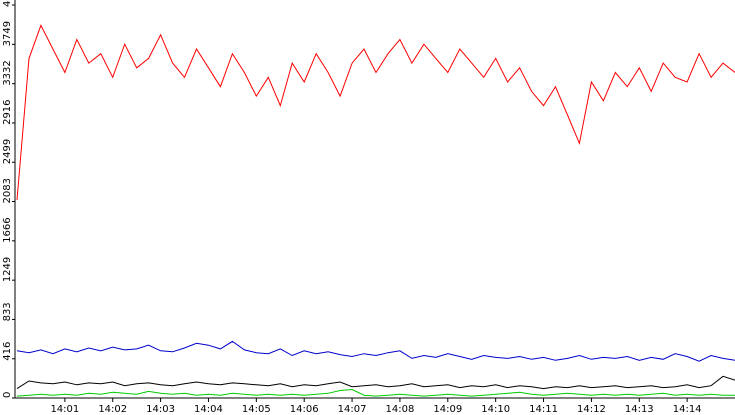 This screenshot has width=735, height=415. Describe the element at coordinates (7, 229) in the screenshot. I see `y-tick-label: 1666` at that location.